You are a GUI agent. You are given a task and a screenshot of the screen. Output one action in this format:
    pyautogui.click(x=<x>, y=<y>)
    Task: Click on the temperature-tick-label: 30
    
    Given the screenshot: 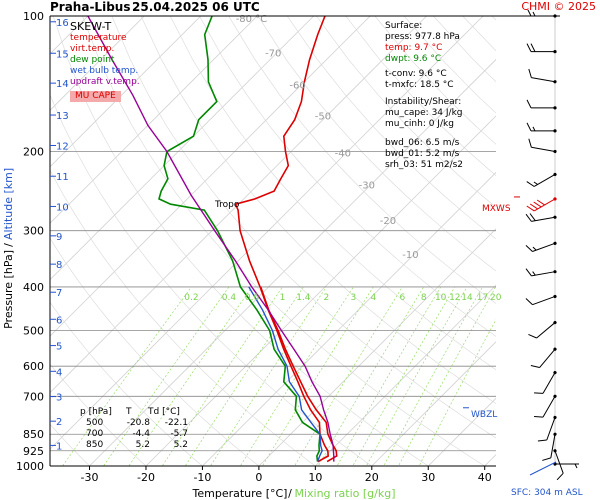 What is the action you would take?
    pyautogui.click(x=428, y=477)
    